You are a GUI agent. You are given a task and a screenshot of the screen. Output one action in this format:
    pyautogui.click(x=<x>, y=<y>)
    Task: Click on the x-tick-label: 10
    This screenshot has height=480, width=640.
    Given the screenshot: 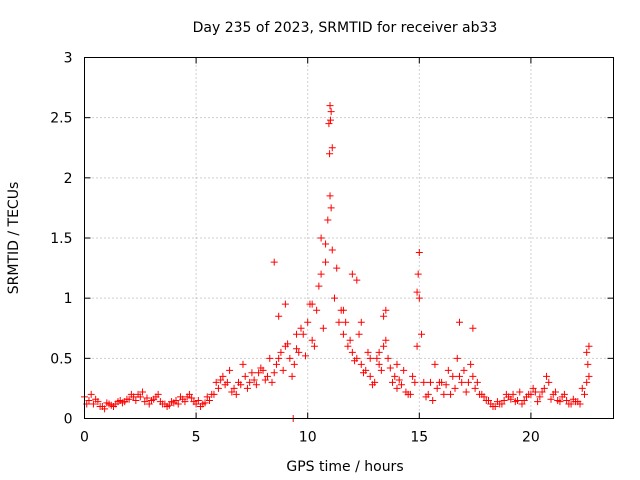 What is the action you would take?
    pyautogui.click(x=308, y=438)
    